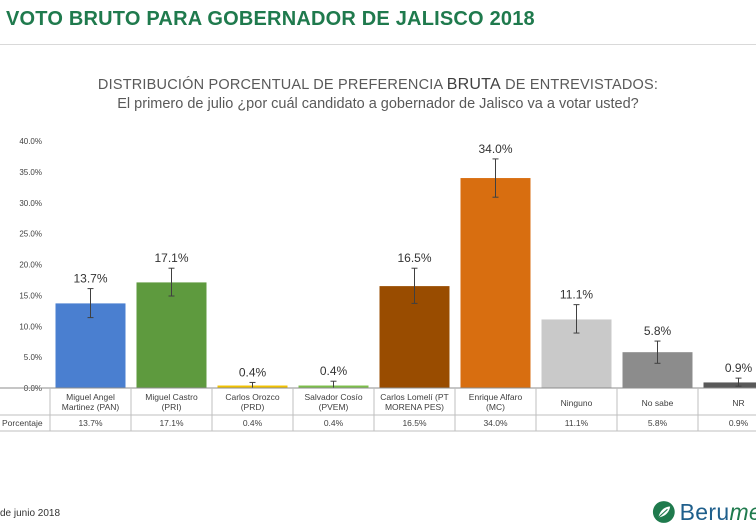  Describe the element at coordinates (577, 403) in the screenshot. I see `category-label: Ninguno` at that location.